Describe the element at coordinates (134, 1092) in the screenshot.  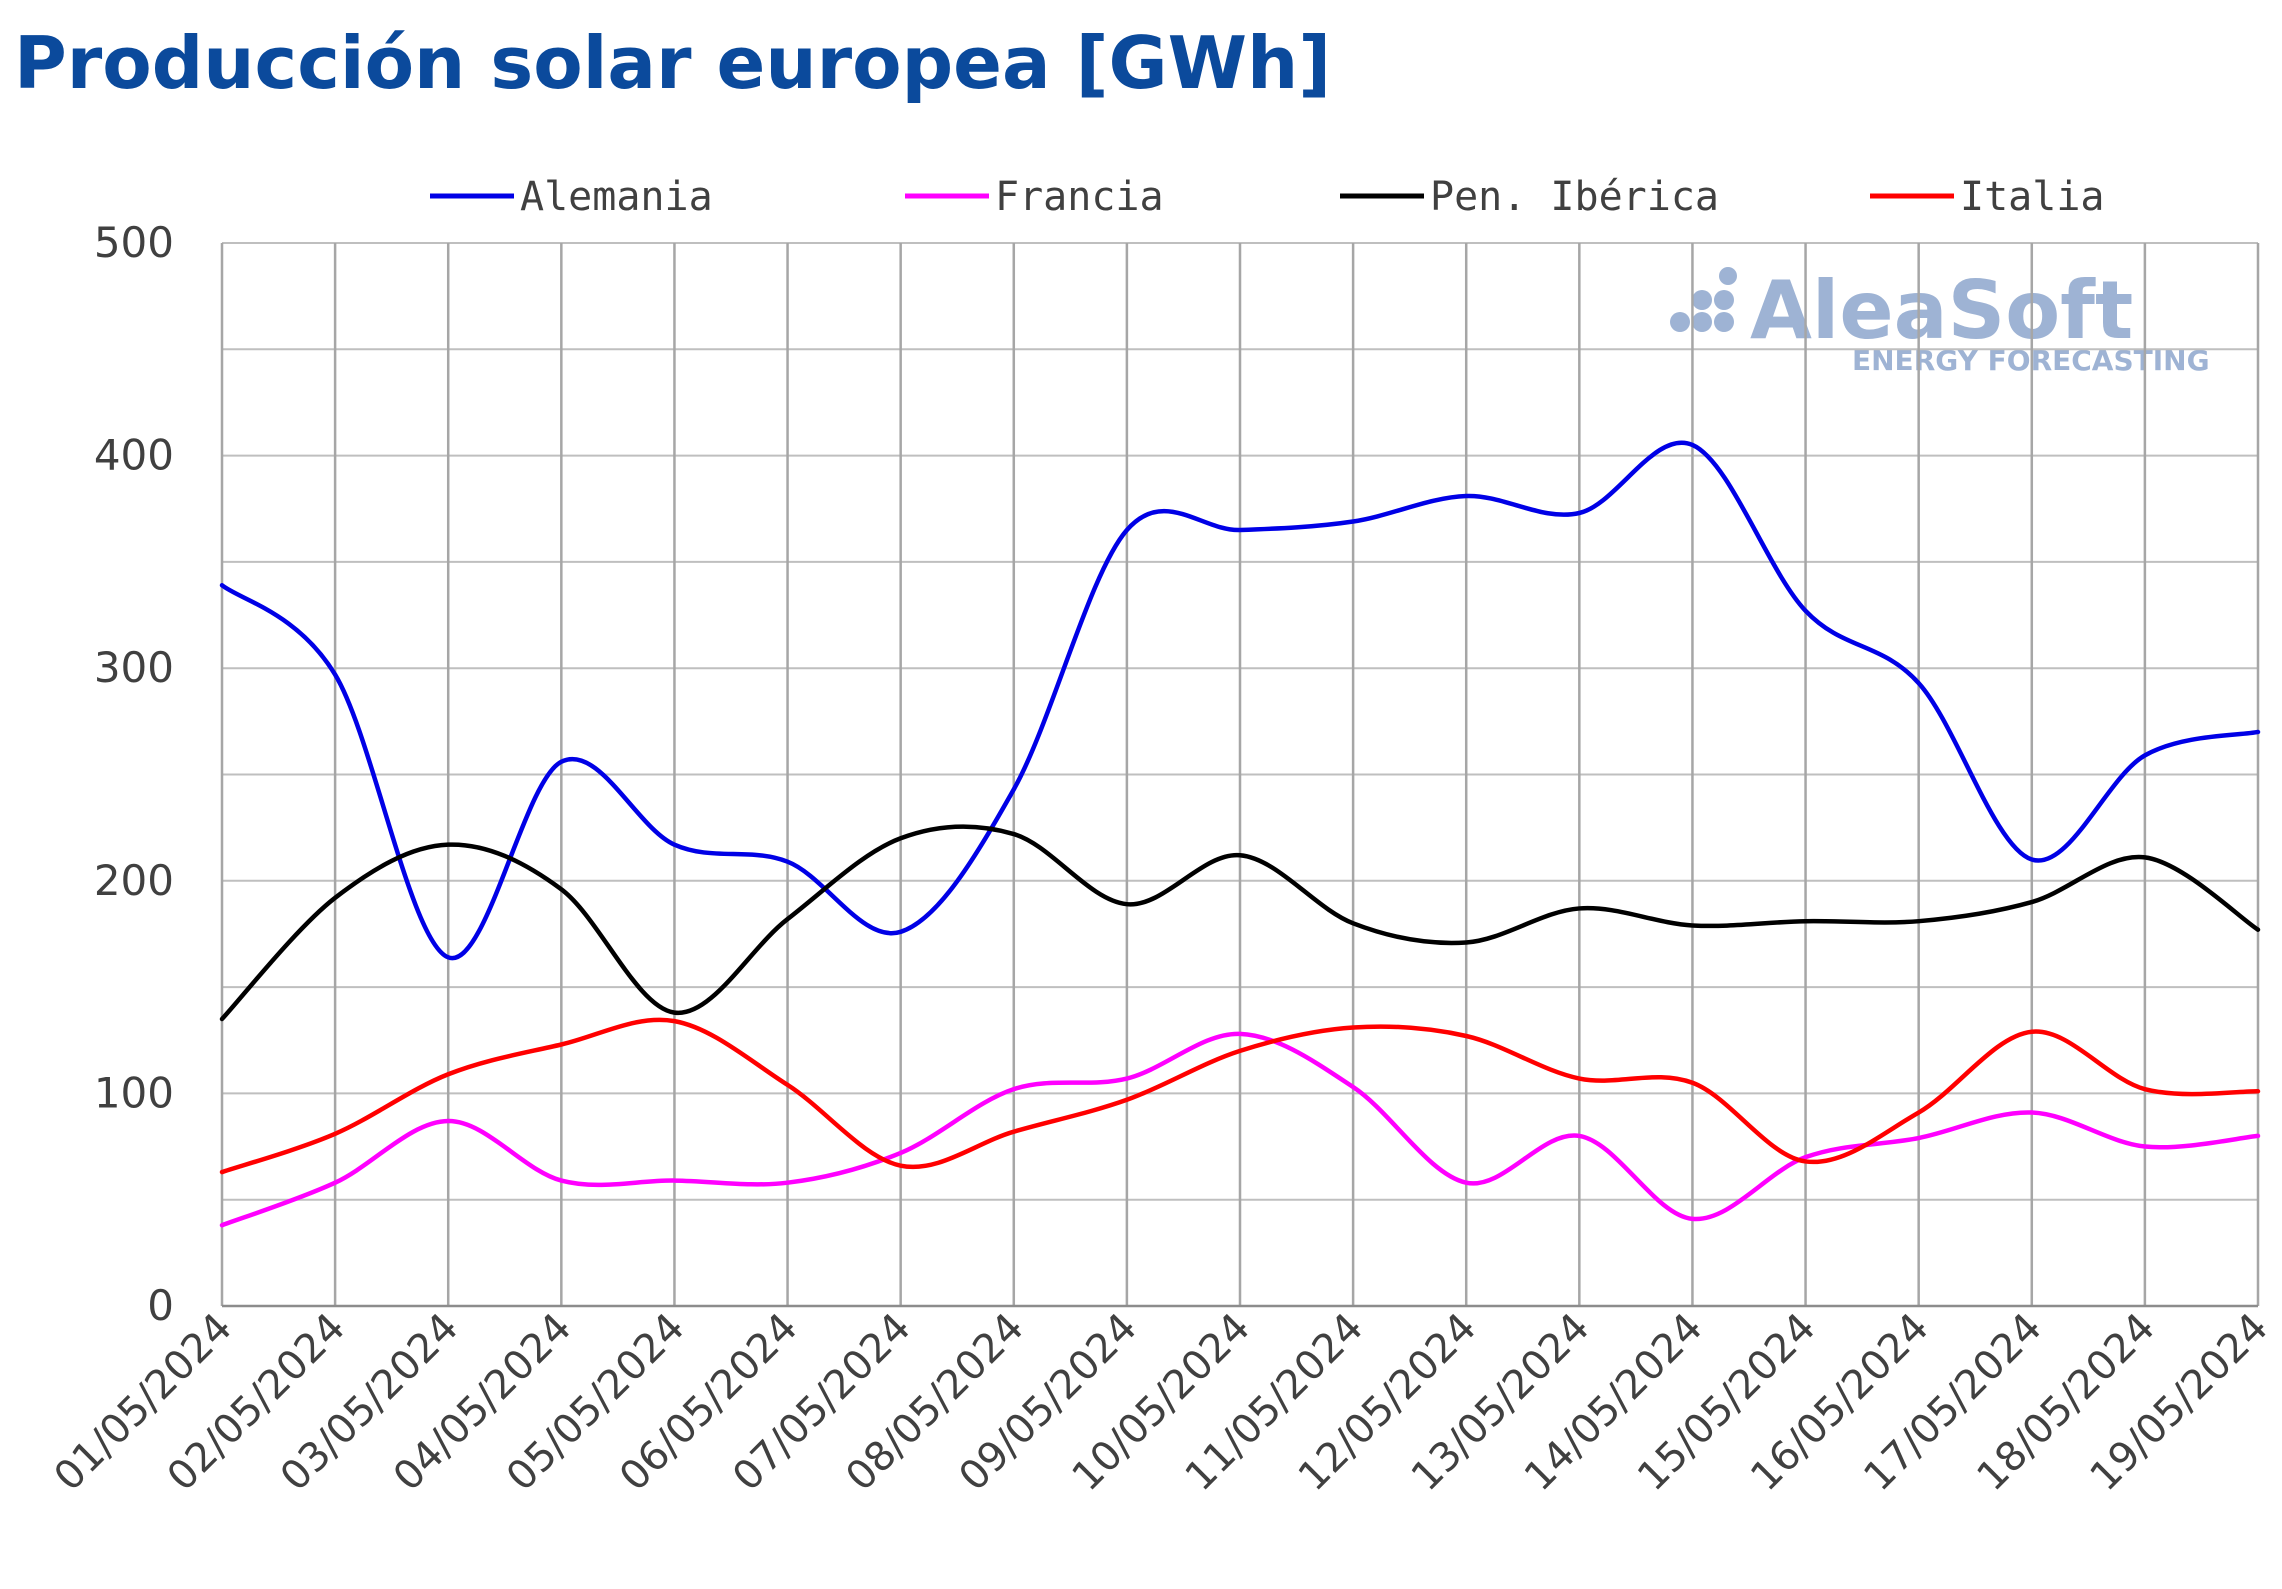
I see `y-tick-label: 100` at that location.